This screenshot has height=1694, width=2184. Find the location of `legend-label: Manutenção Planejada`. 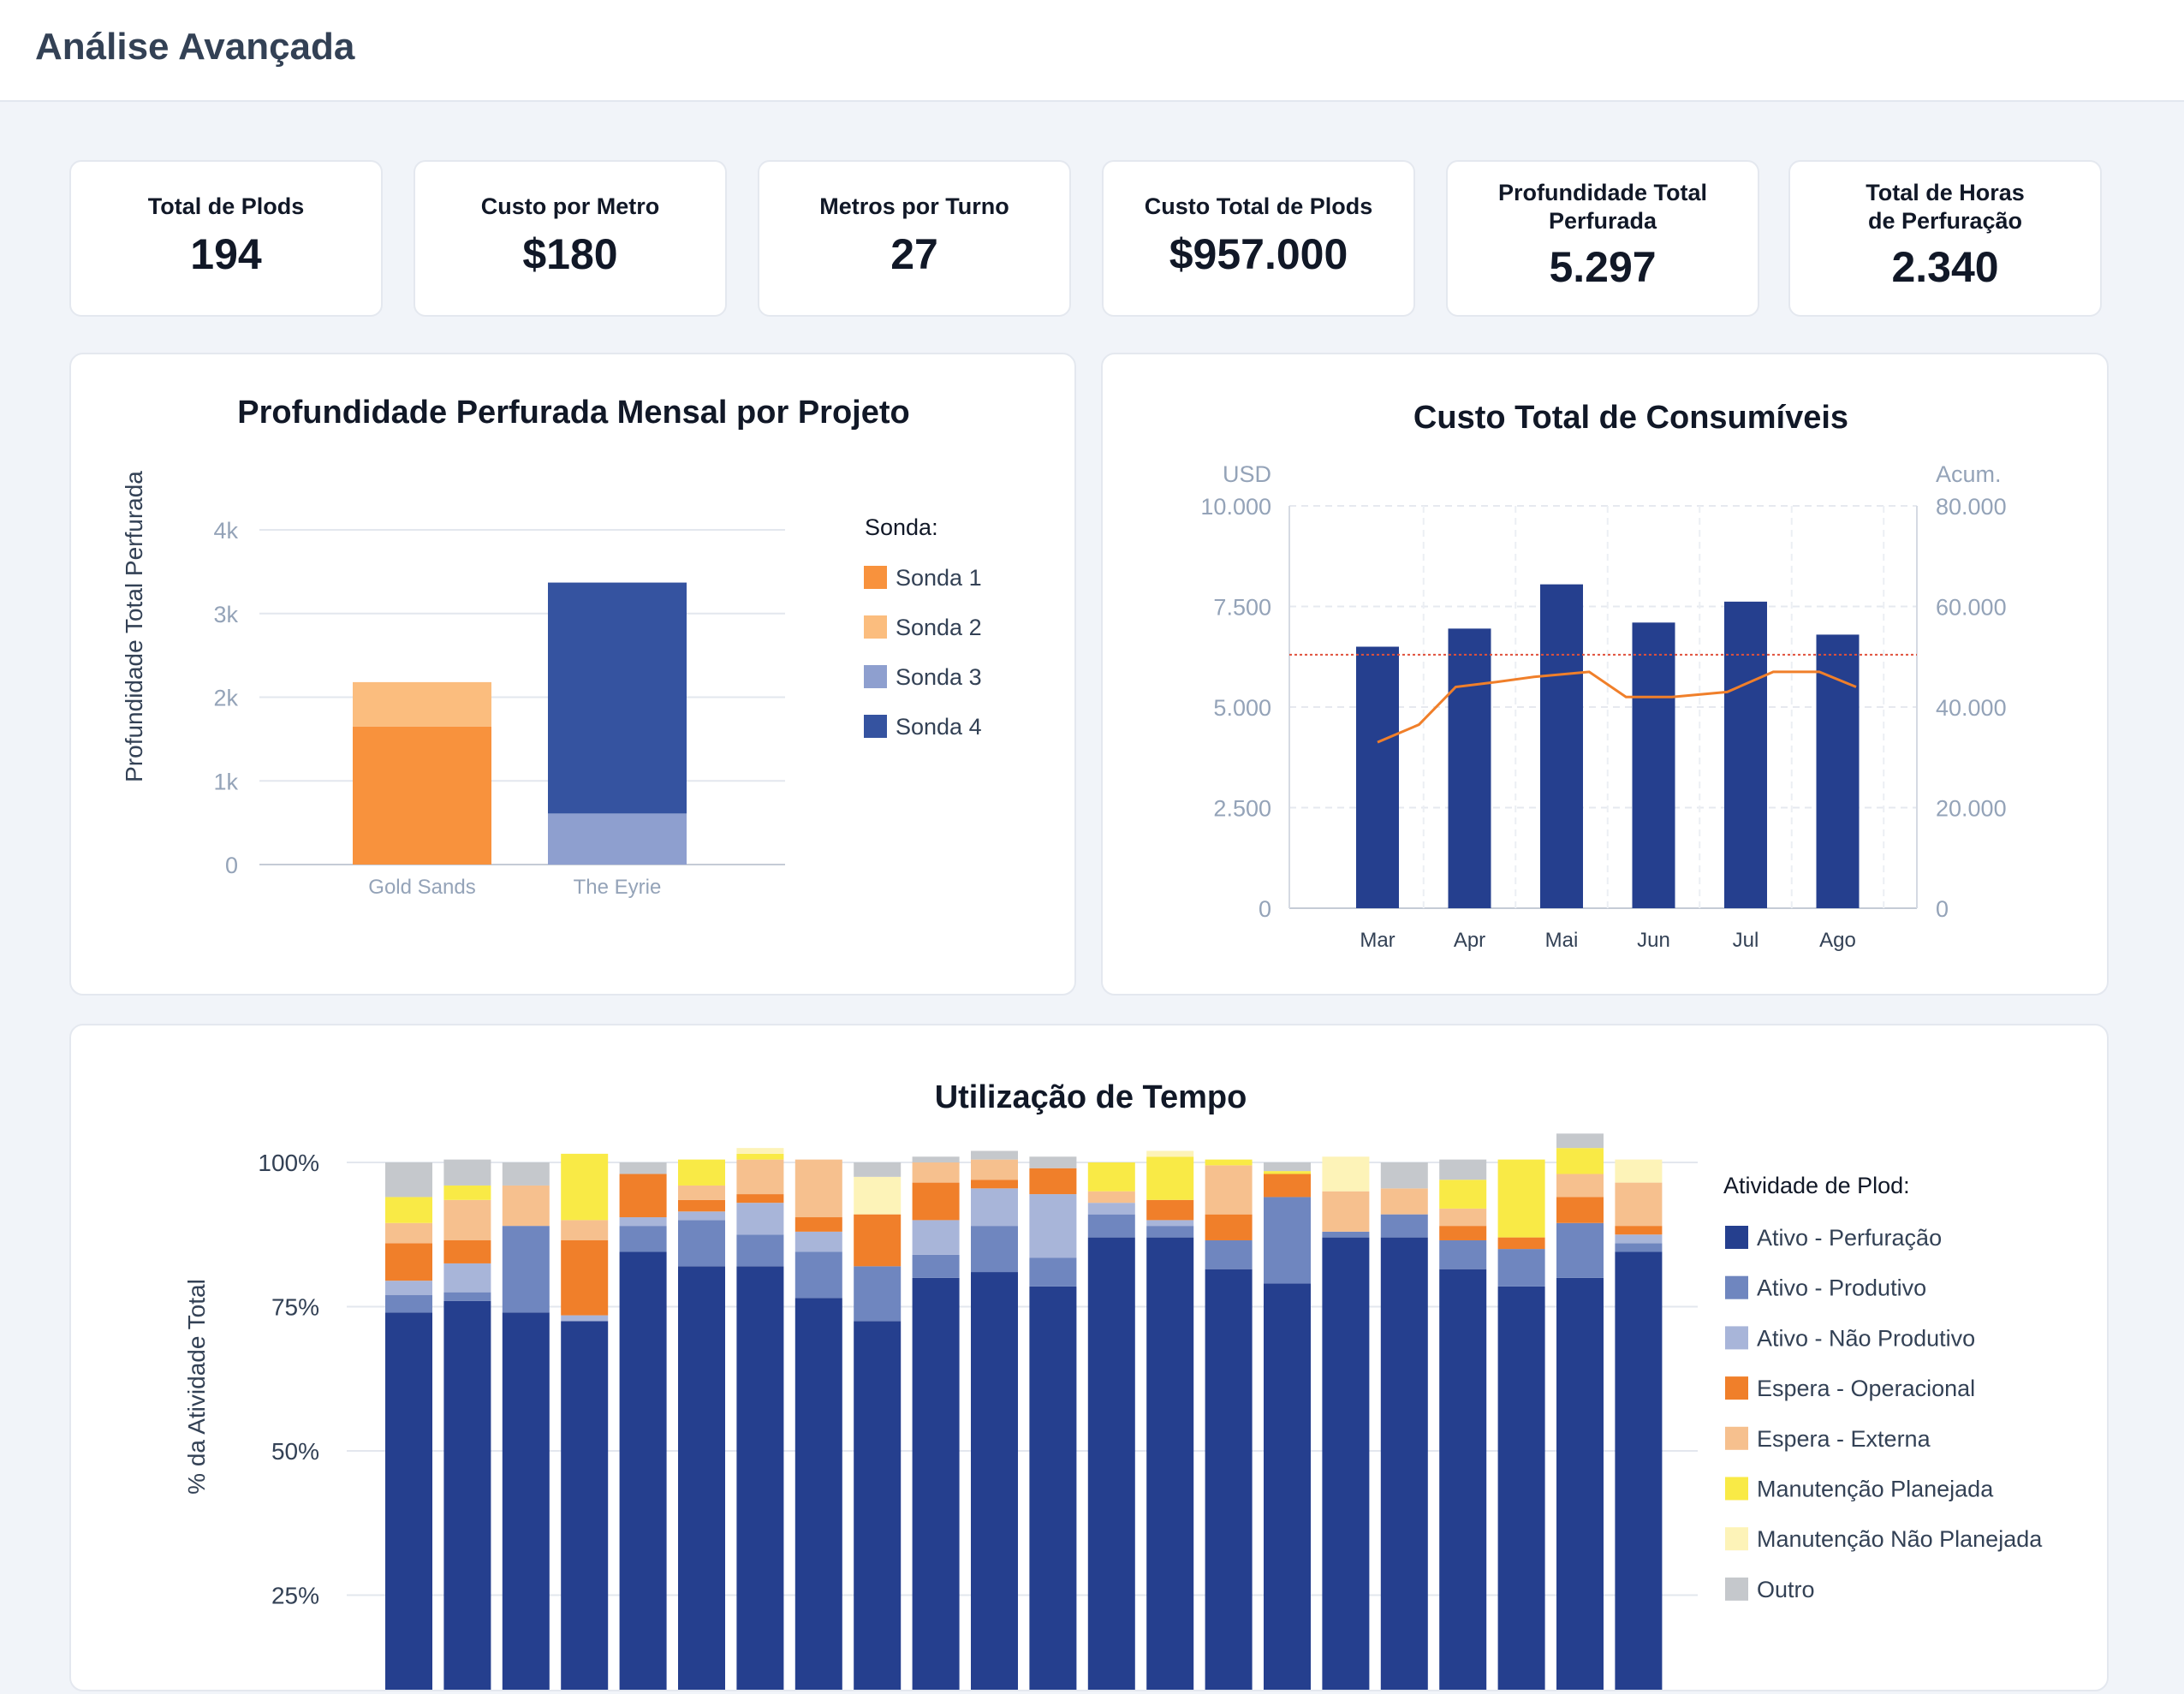

legend-label: Manutenção Planejada is located at coordinates (1875, 1489).